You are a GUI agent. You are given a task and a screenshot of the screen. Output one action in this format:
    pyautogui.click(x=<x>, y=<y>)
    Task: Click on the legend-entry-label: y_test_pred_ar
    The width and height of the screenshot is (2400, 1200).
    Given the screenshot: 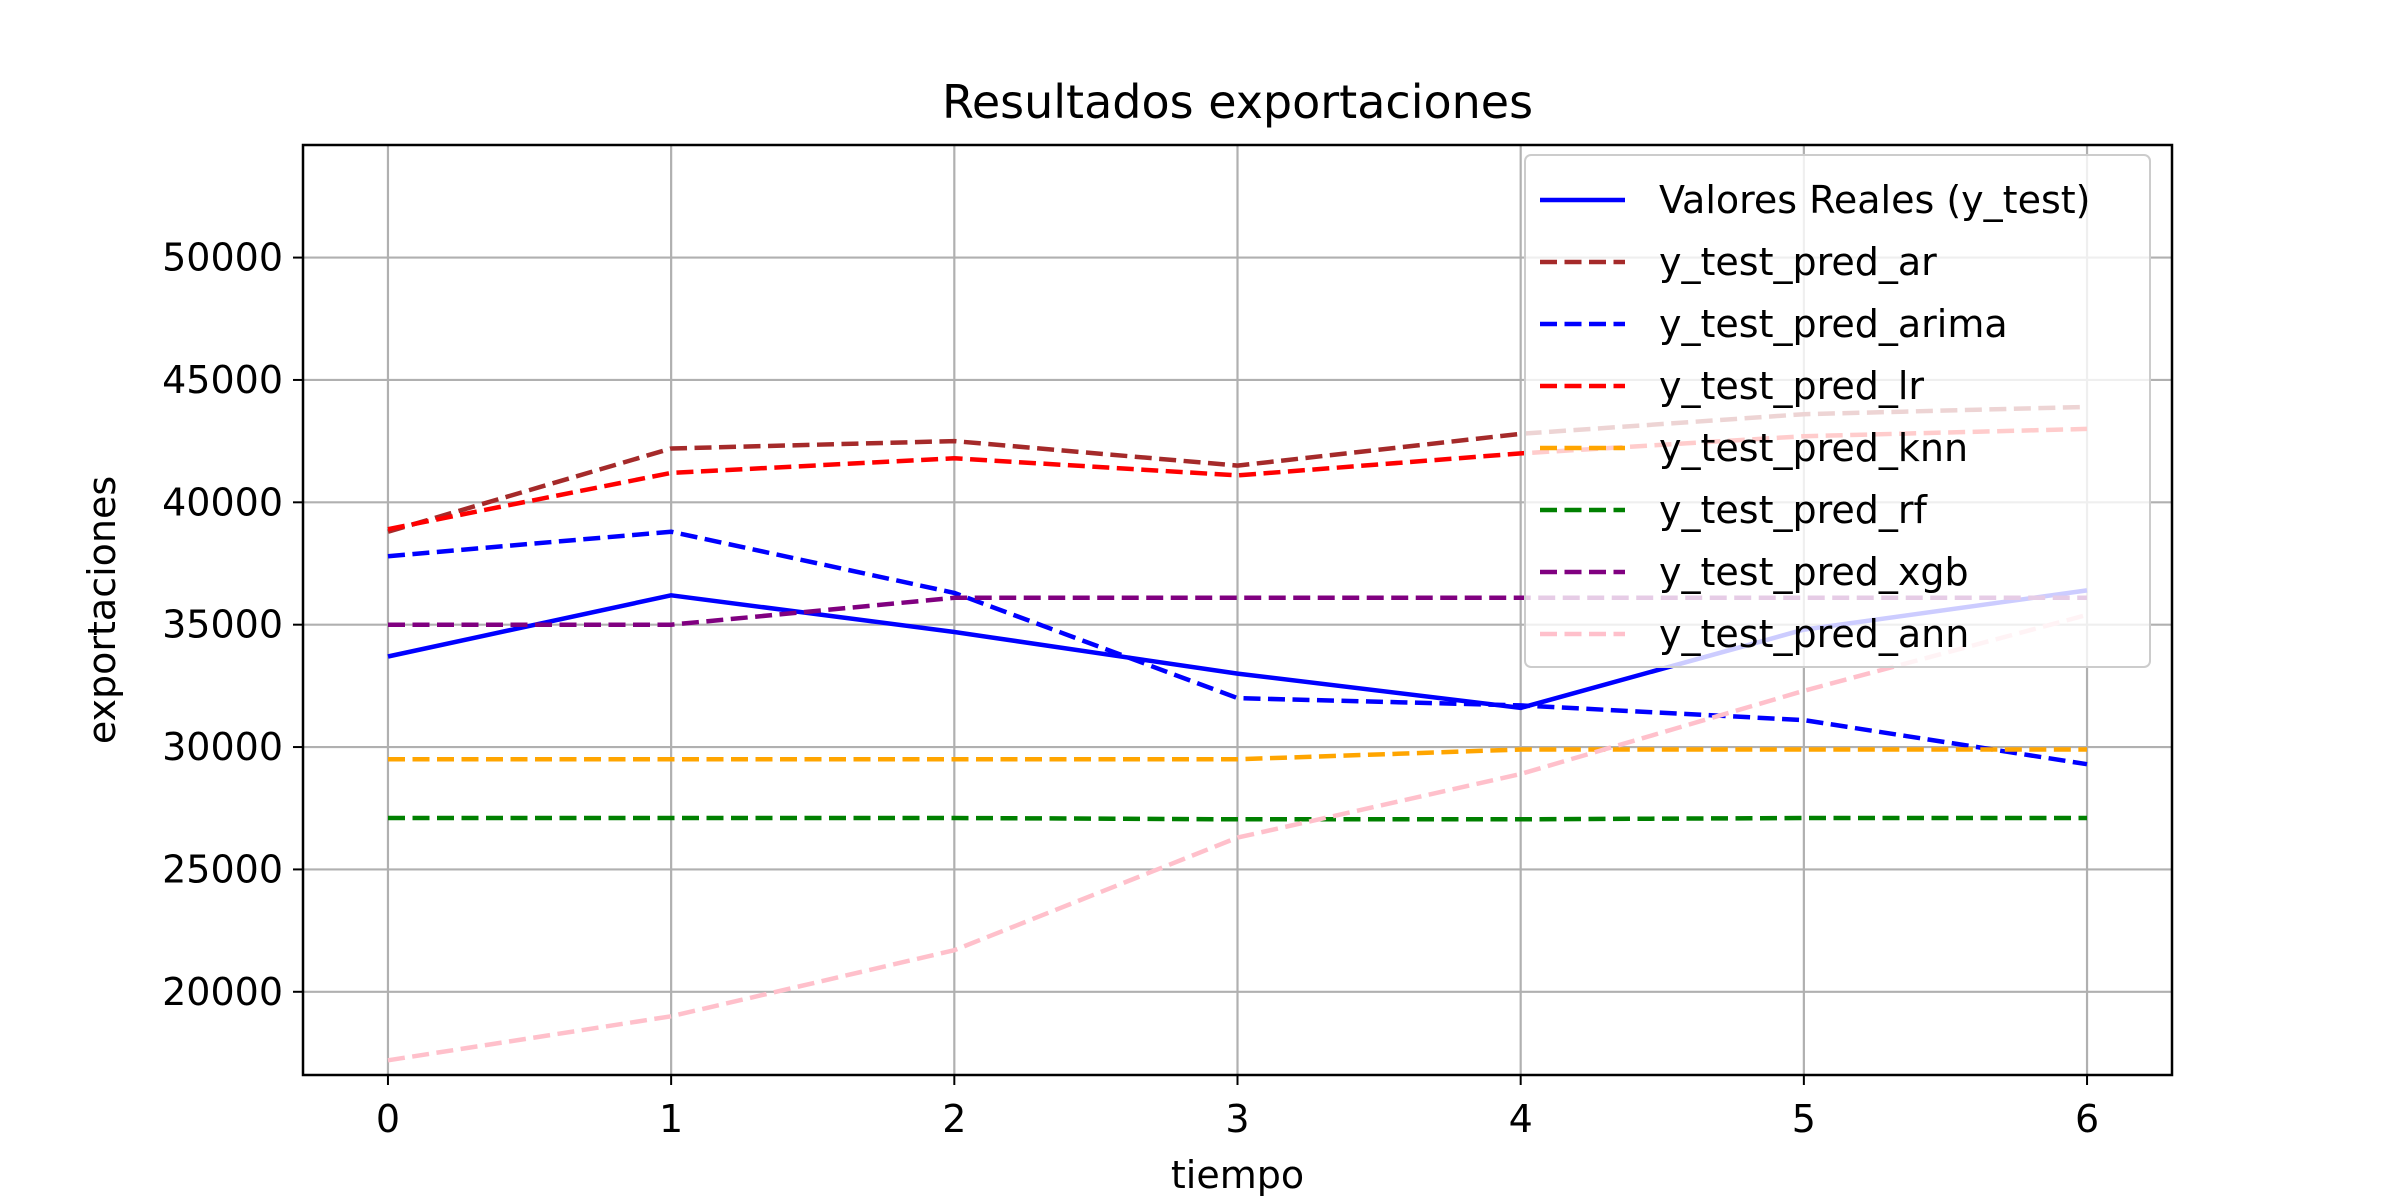 What is the action you would take?
    pyautogui.click(x=1798, y=262)
    